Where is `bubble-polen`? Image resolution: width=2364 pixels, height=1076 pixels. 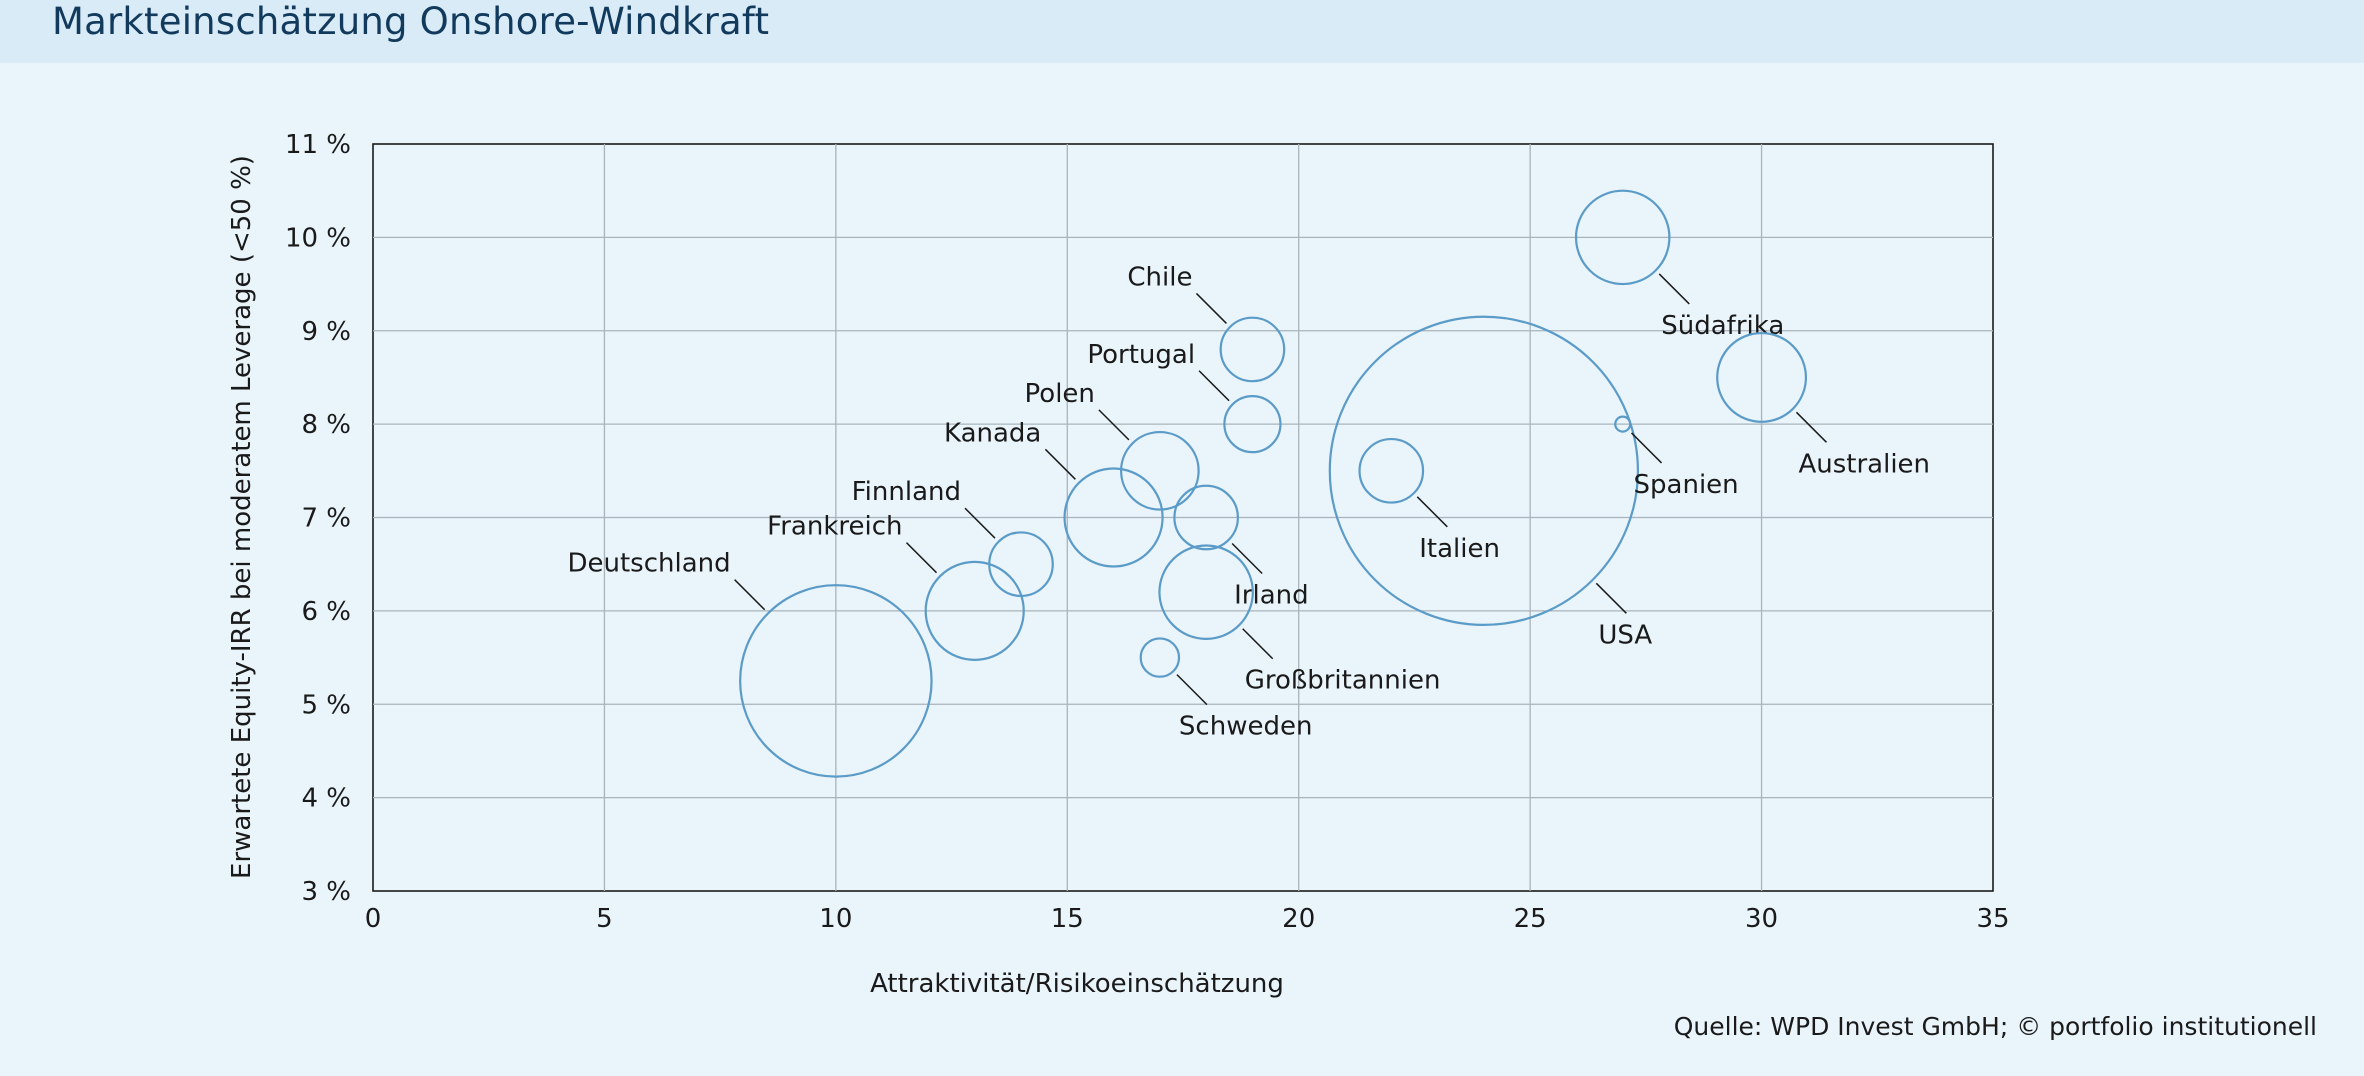 bubble-polen is located at coordinates (1160, 470).